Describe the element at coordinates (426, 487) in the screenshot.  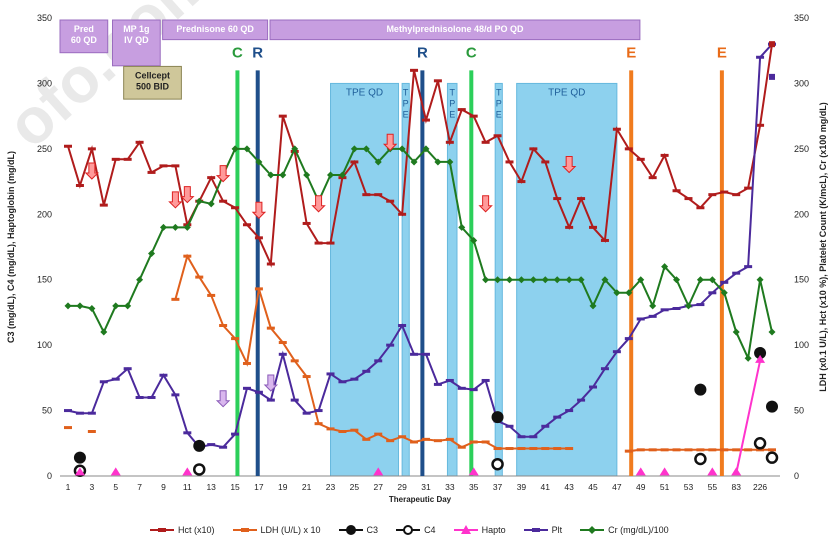
I see `x-tick-label: 31` at that location.